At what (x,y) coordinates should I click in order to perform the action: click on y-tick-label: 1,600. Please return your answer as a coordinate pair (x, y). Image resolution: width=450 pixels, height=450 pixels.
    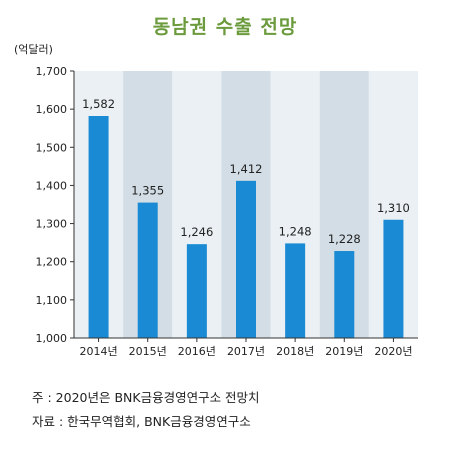
    Looking at the image, I should click on (52, 109).